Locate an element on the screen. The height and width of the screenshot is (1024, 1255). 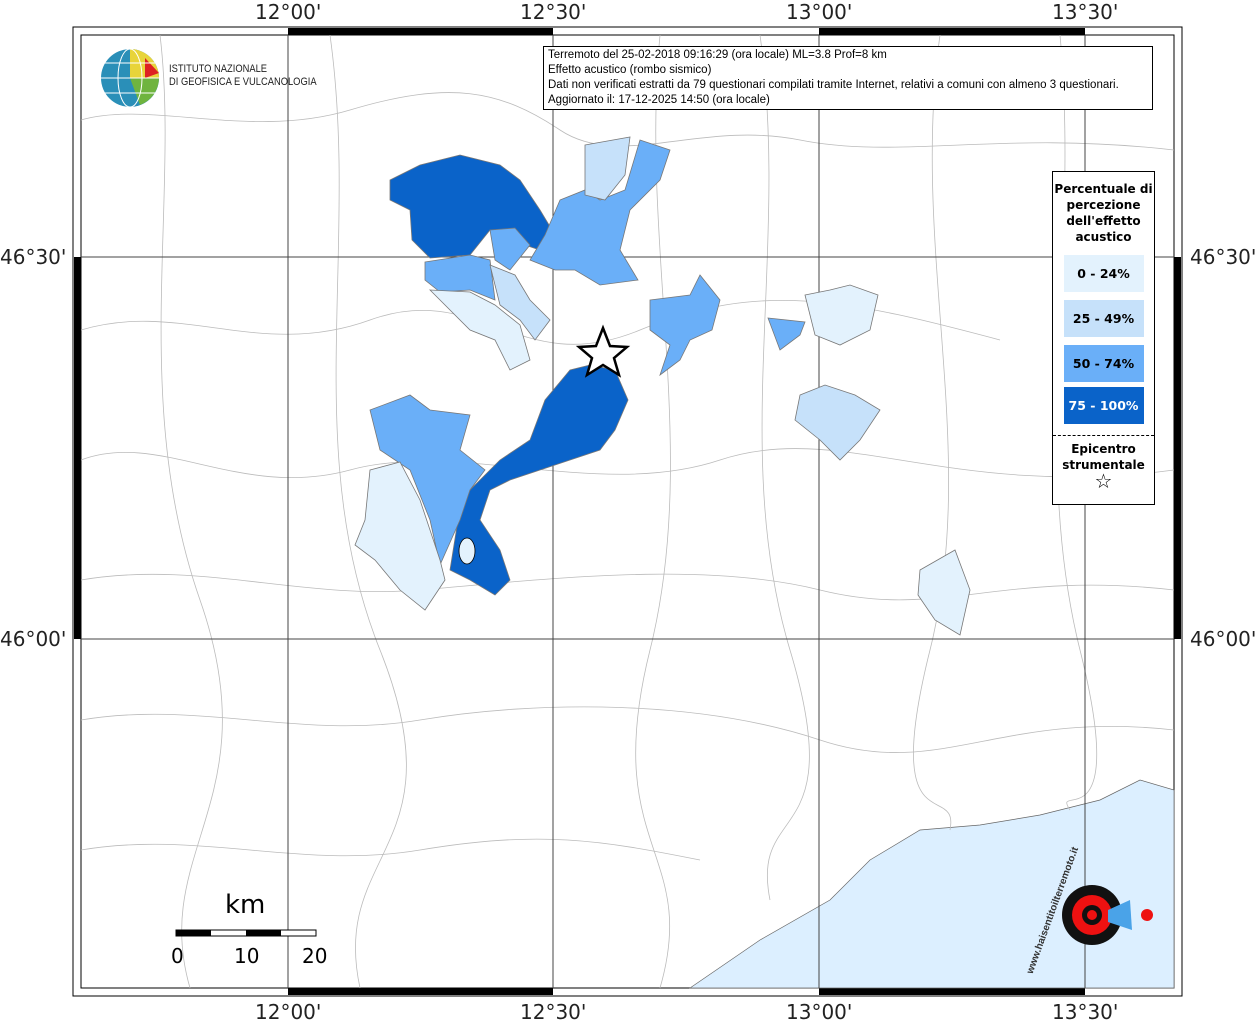
legend-class-50-74: 50 - 74% is located at coordinates (1103, 363).